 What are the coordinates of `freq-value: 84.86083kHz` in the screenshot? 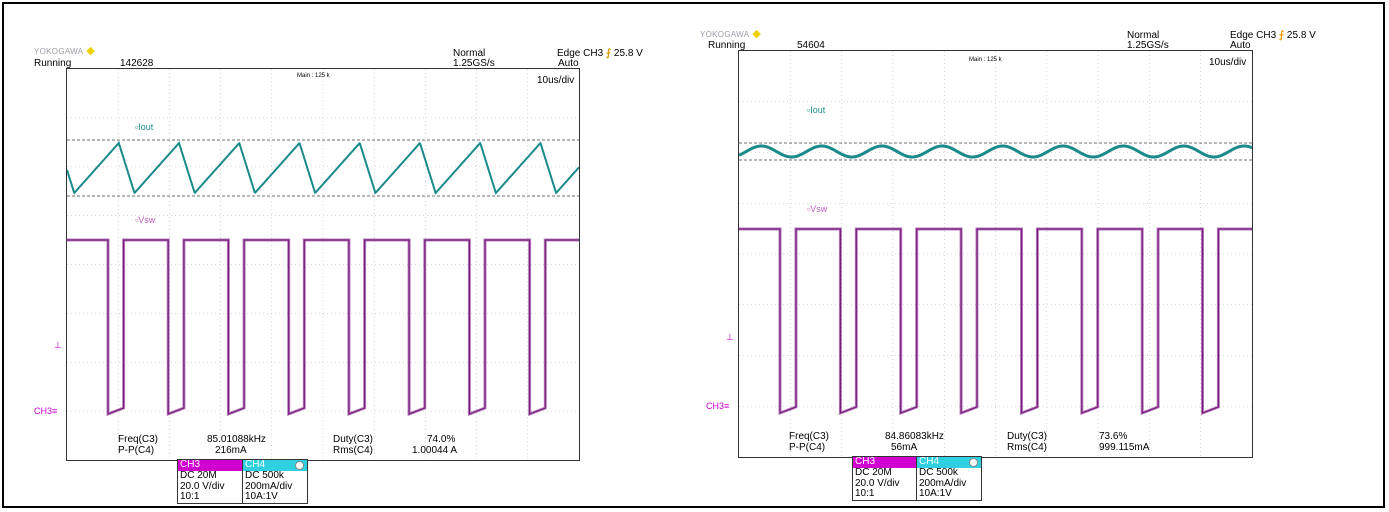 It's located at (914, 436).